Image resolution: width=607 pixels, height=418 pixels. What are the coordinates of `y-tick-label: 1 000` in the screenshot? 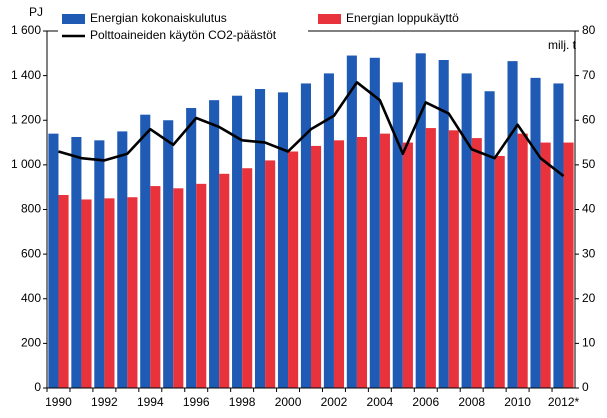 It's located at (26, 164).